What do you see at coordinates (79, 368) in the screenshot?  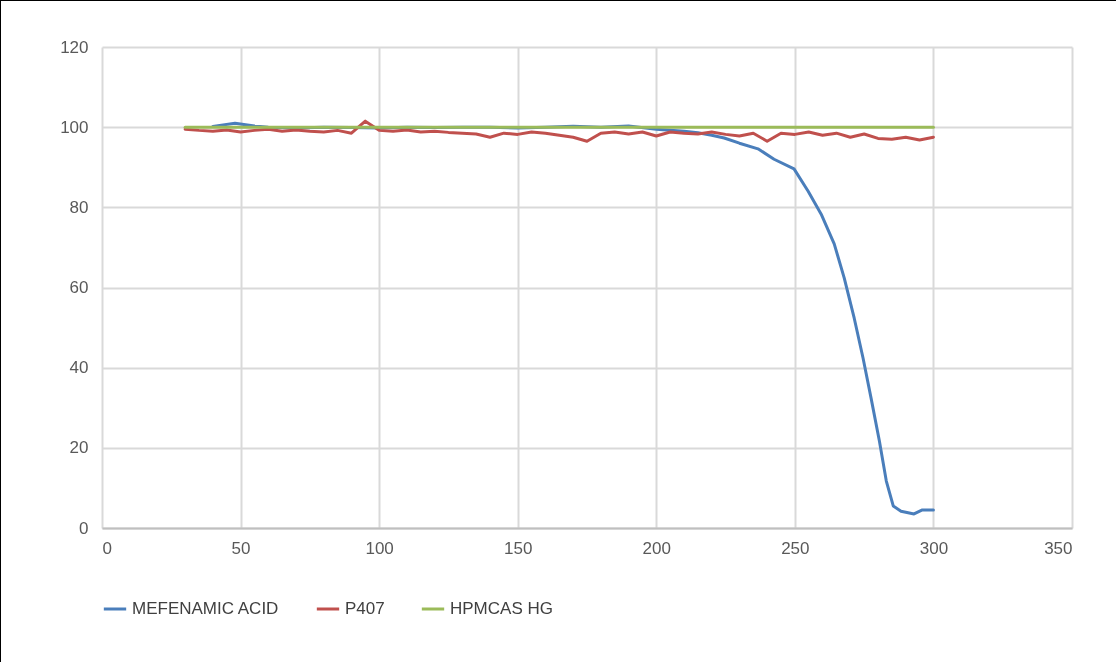 I see `y-tick-label: 40` at bounding box center [79, 368].